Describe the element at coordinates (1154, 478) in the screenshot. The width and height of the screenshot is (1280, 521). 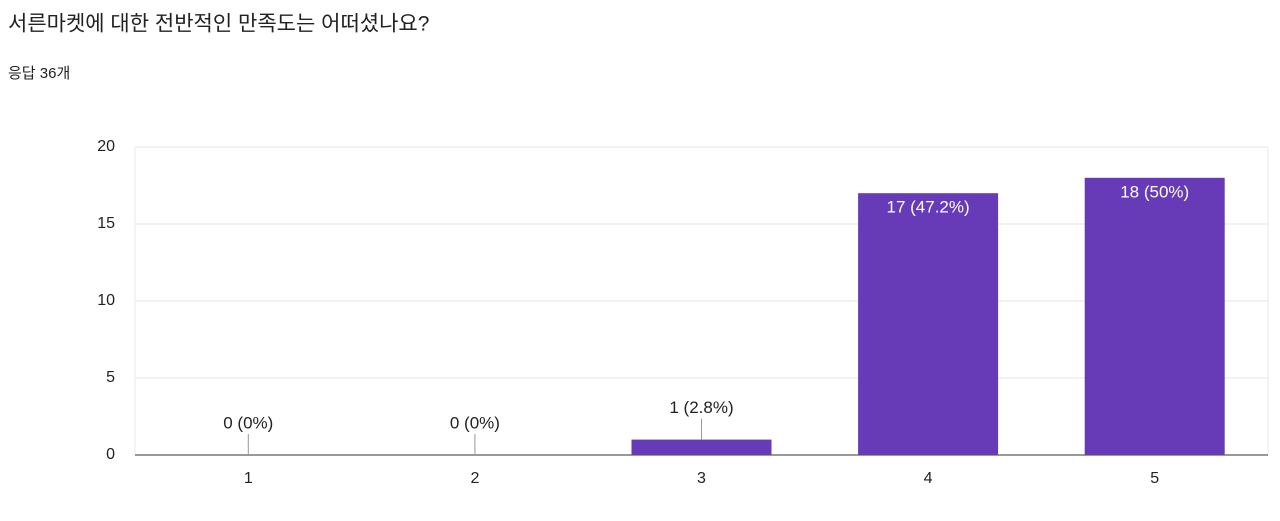
I see `x-tick-label: 5` at that location.